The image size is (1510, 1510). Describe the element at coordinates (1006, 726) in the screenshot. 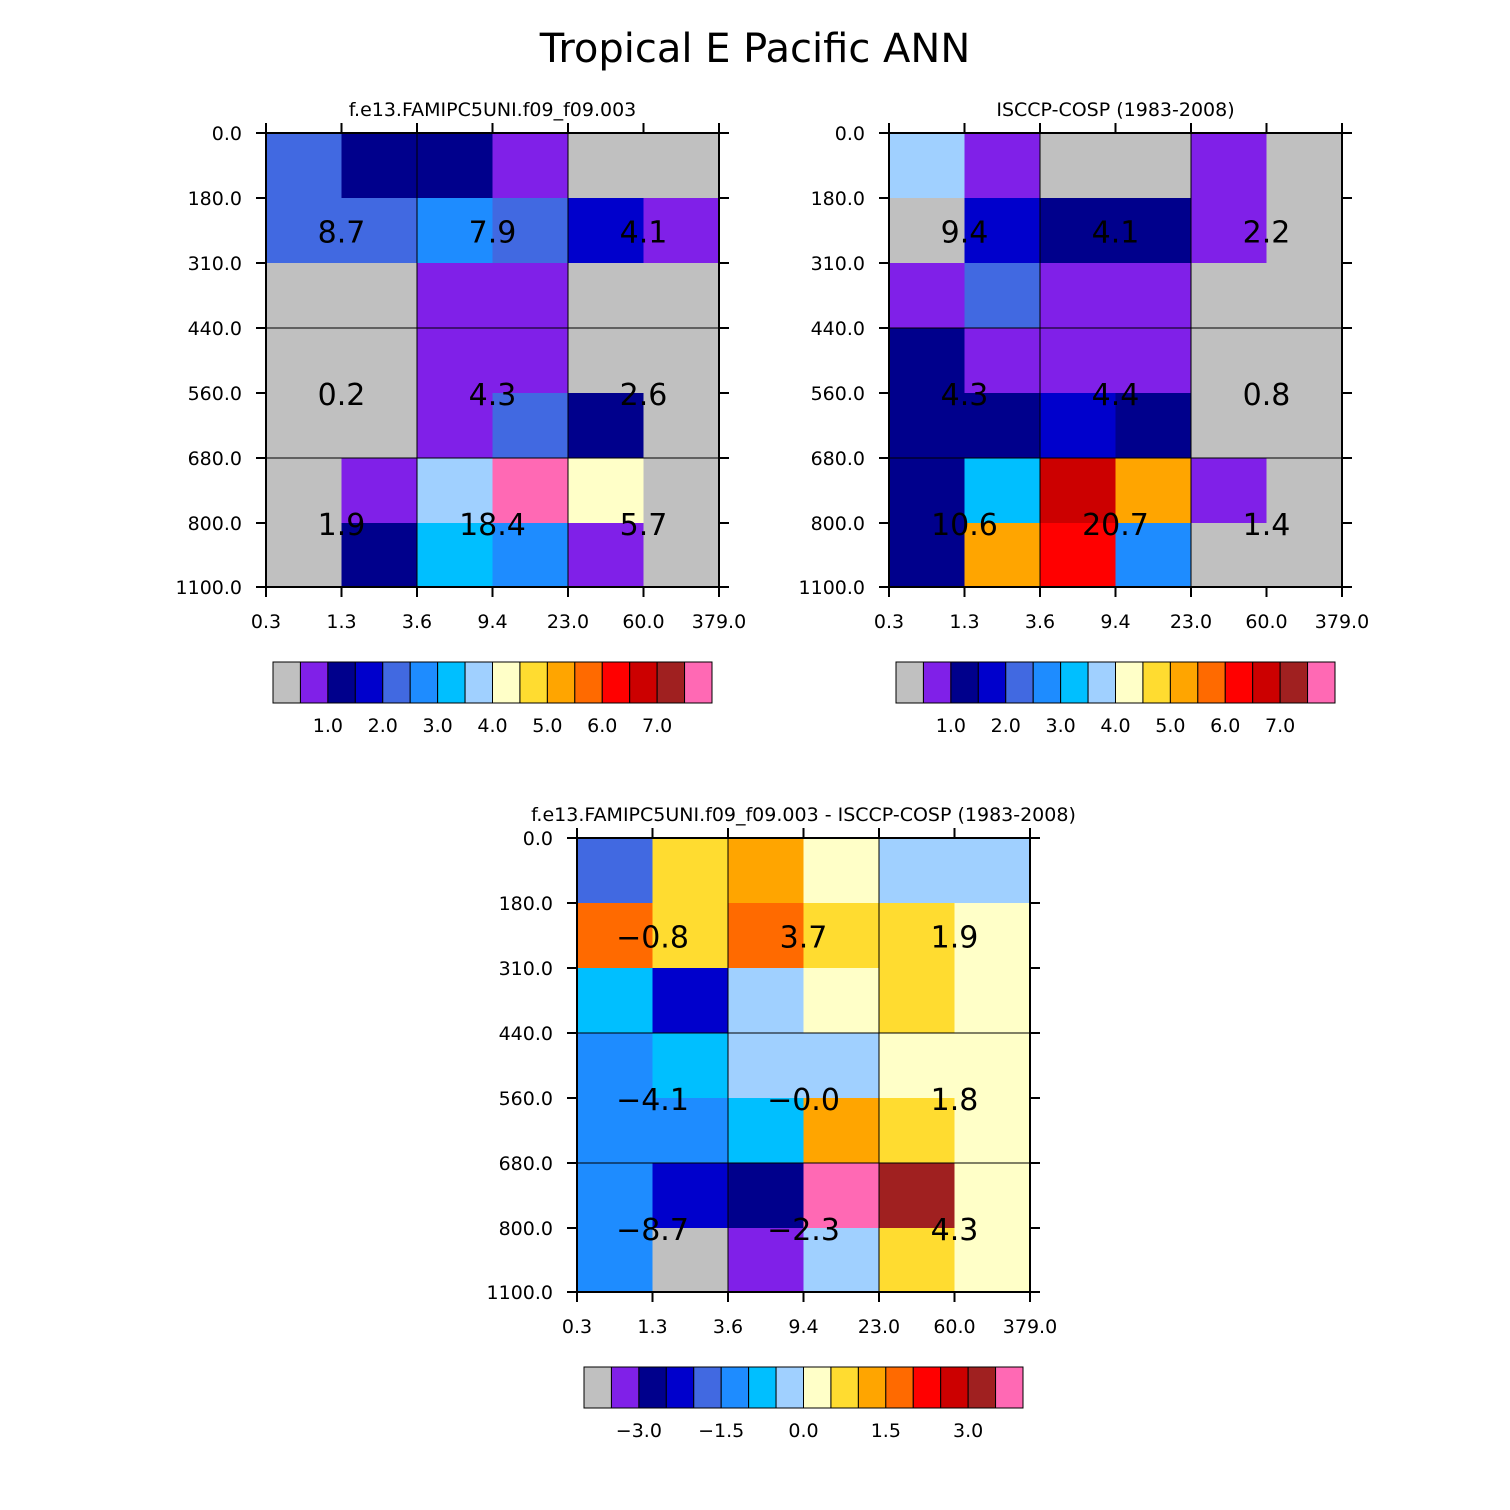

I see `colorbar-label: 2.0` at that location.